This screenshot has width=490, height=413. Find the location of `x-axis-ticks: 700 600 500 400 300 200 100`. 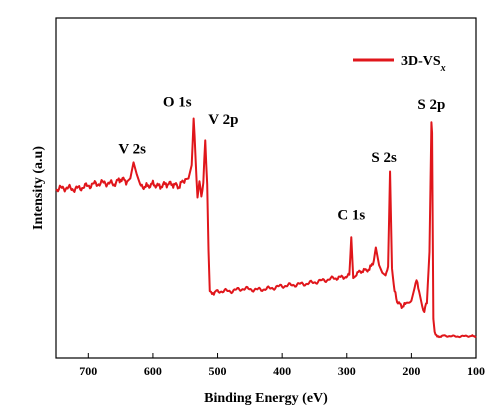

x-axis-ticks: 700 600 500 400 300 200 100 is located at coordinates (282, 365).